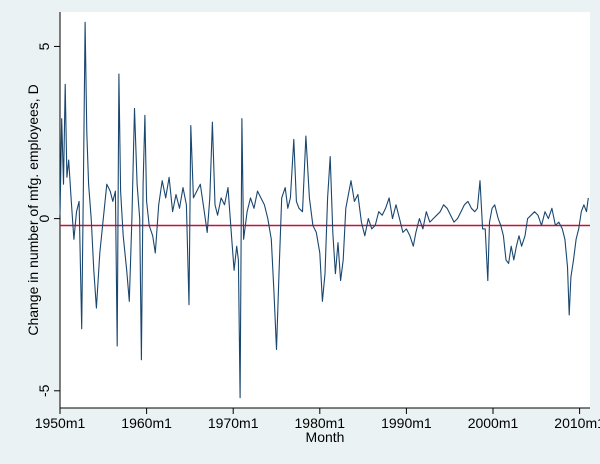 This screenshot has height=464, width=600. I want to click on y-tick-label: 5, so click(44, 46).